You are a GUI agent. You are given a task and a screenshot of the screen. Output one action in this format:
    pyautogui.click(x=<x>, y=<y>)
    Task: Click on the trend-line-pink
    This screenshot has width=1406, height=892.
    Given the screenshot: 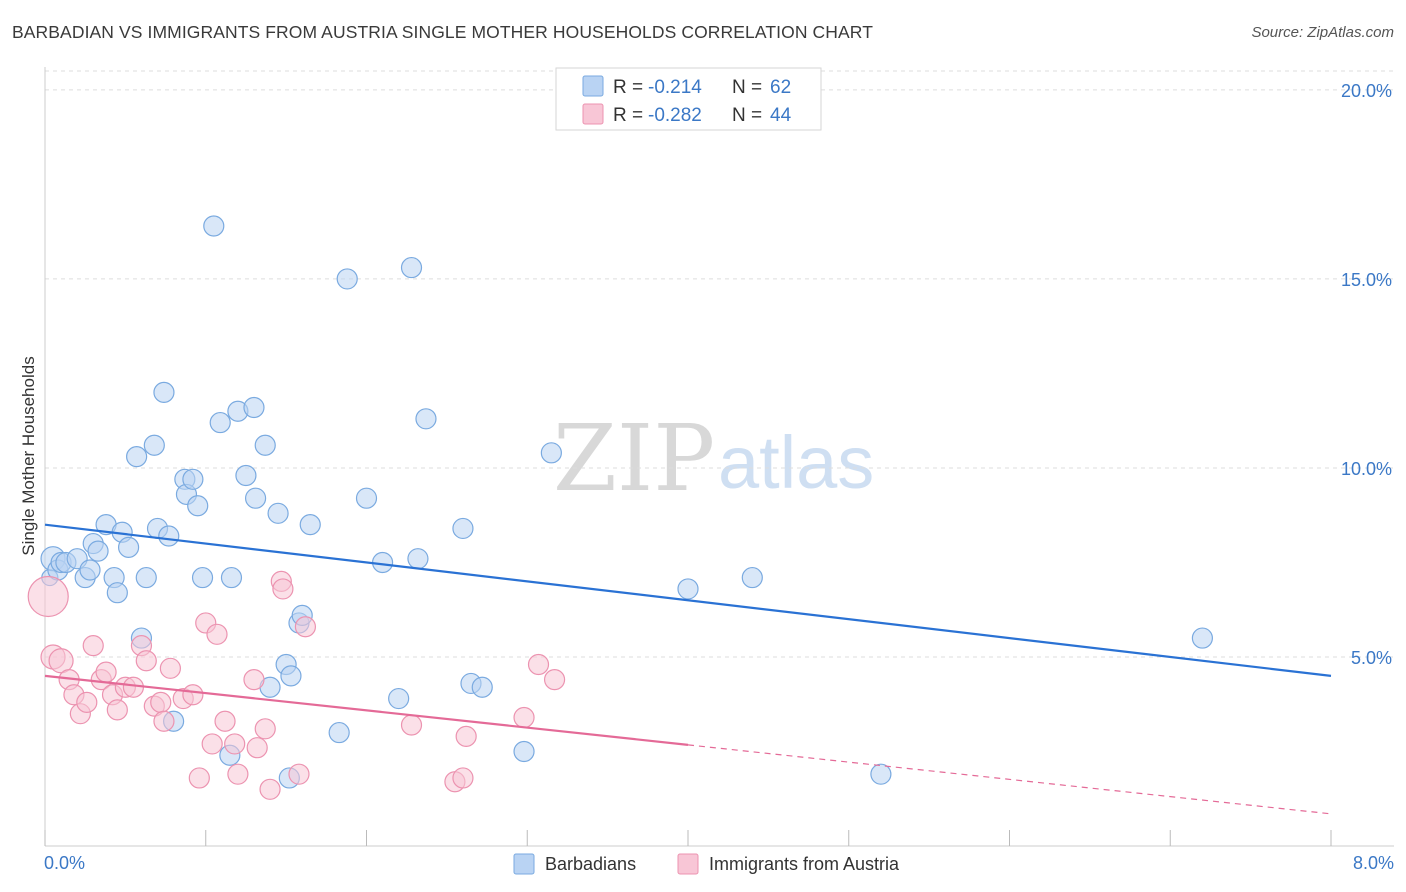 What is the action you would take?
    pyautogui.click(x=366, y=710)
    